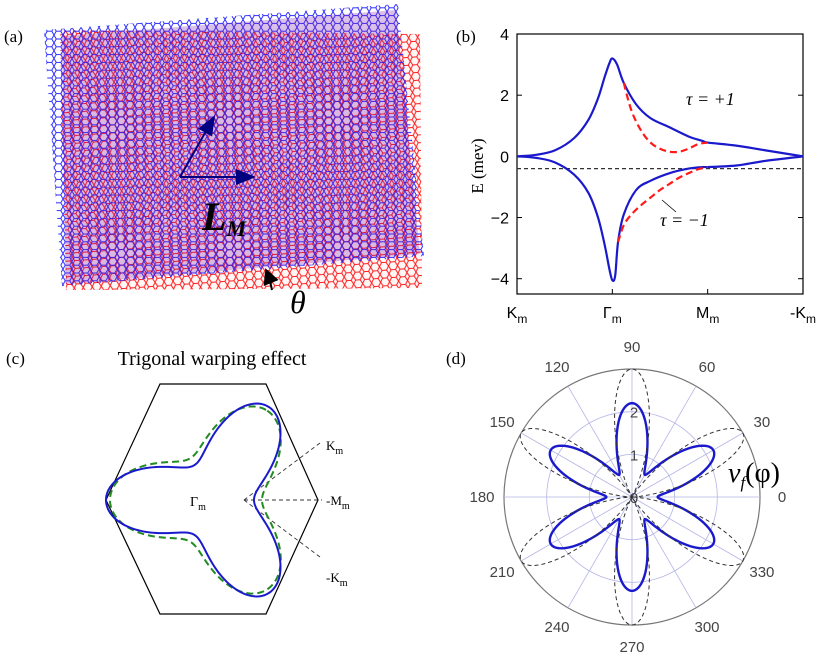 The height and width of the screenshot is (672, 831). What do you see at coordinates (477, 165) in the screenshot?
I see `y-axis-label: E (mev)` at bounding box center [477, 165].